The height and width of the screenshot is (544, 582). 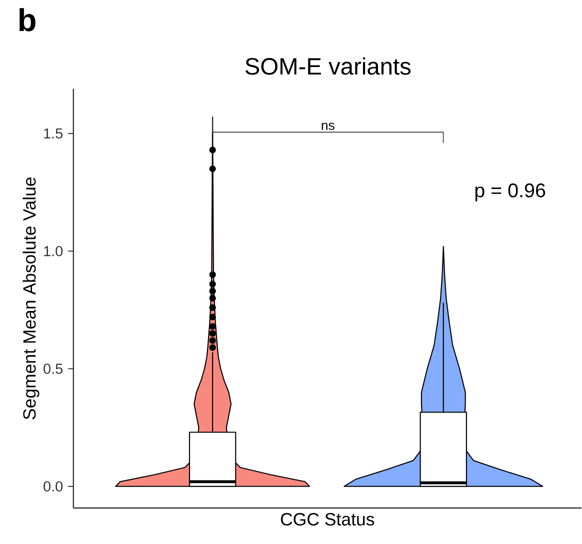 I want to click on annotation: ns, so click(x=328, y=126).